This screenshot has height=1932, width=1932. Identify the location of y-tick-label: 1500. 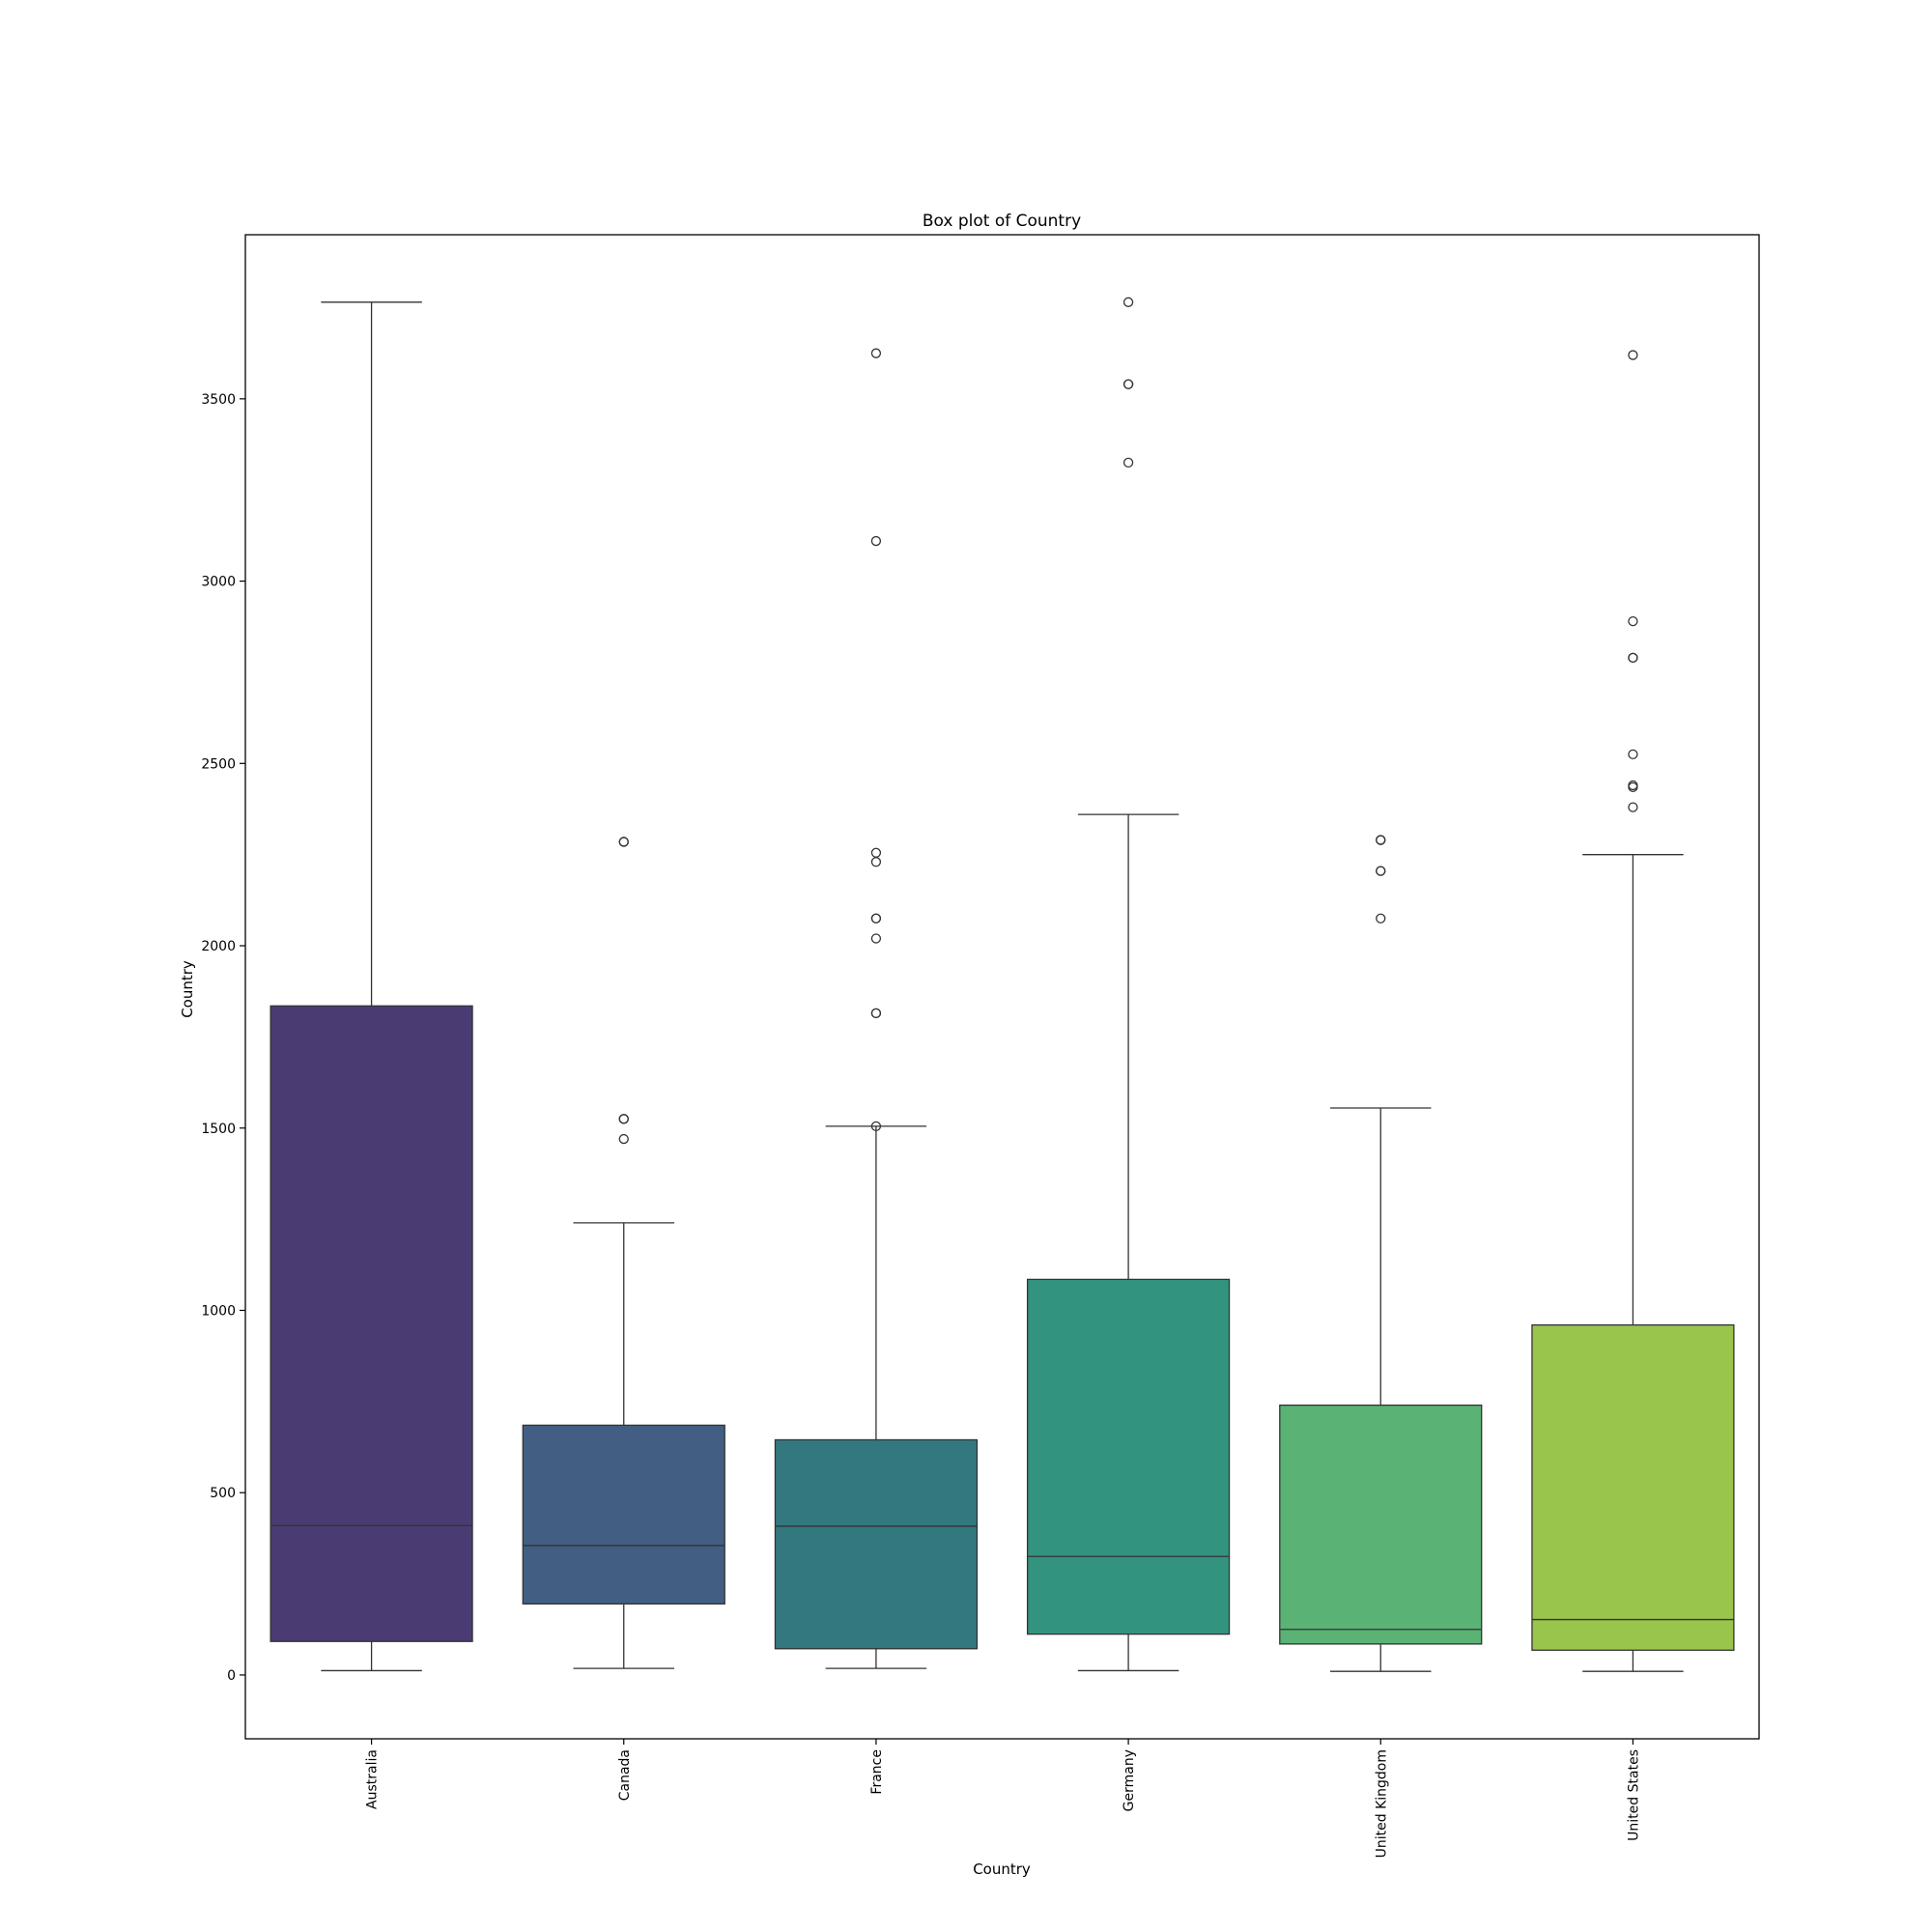
(218, 1129).